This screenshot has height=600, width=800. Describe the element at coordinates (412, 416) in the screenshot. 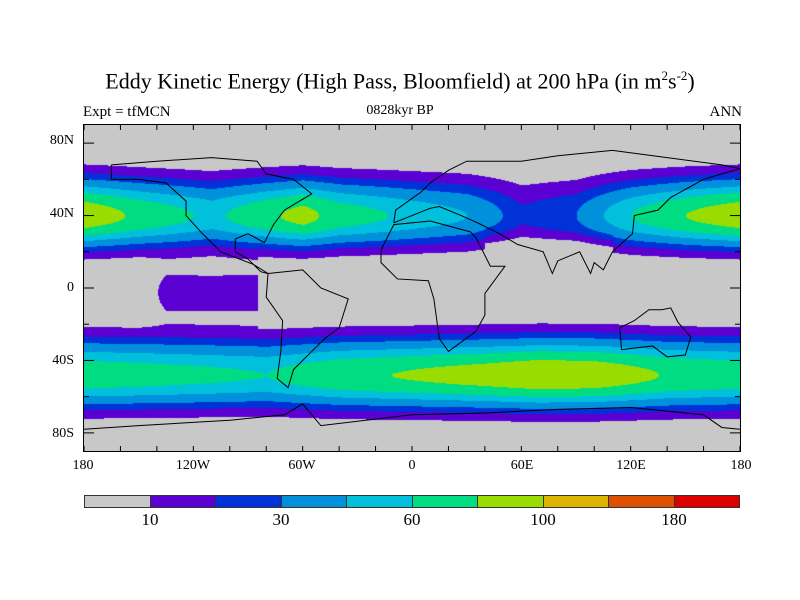

I see `coastline-antarctica` at that location.